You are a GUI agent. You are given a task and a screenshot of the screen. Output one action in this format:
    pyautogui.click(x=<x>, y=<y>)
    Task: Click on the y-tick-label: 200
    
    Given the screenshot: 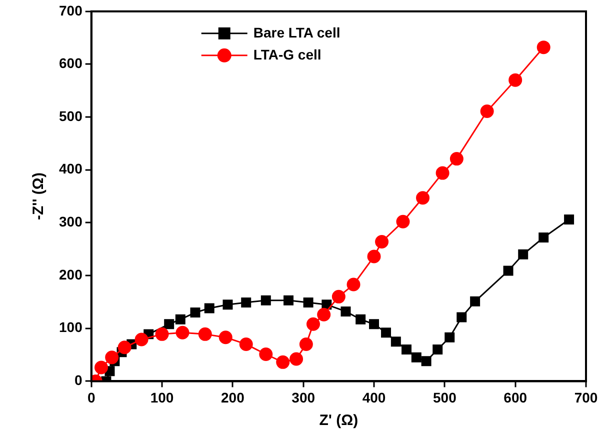 What is the action you would take?
    pyautogui.click(x=71, y=274)
    